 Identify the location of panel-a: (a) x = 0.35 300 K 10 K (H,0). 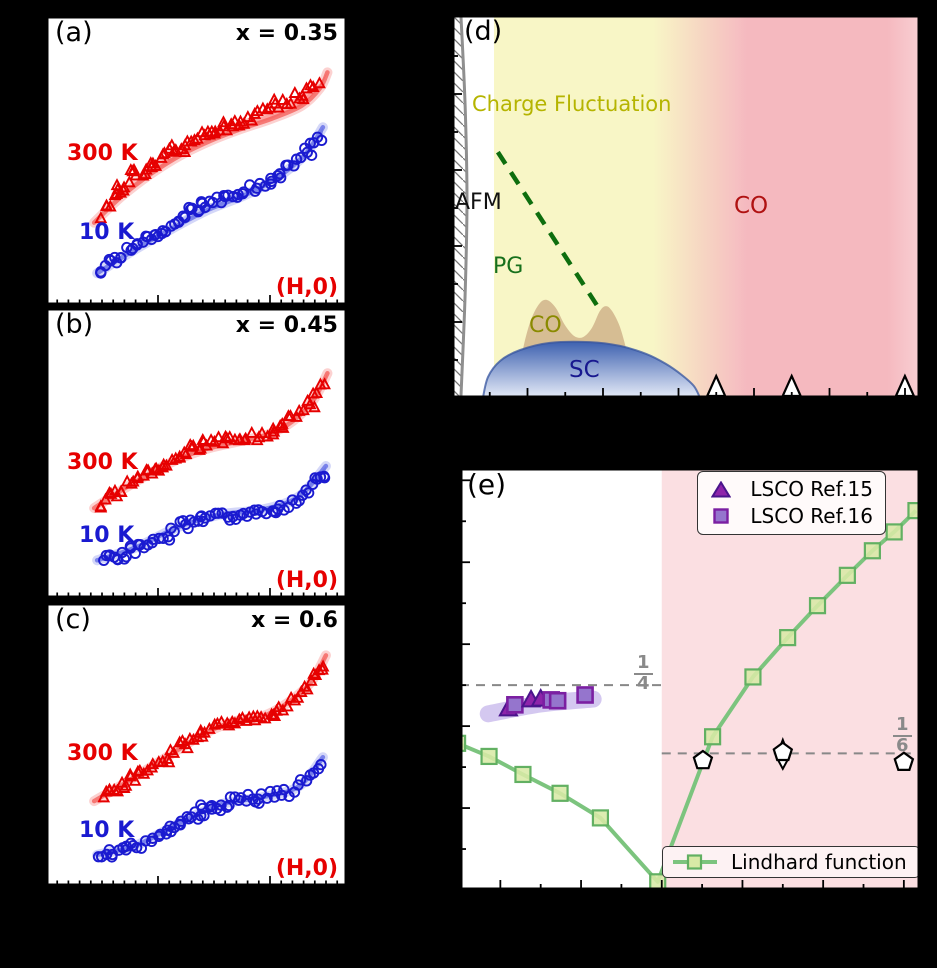
(196, 160).